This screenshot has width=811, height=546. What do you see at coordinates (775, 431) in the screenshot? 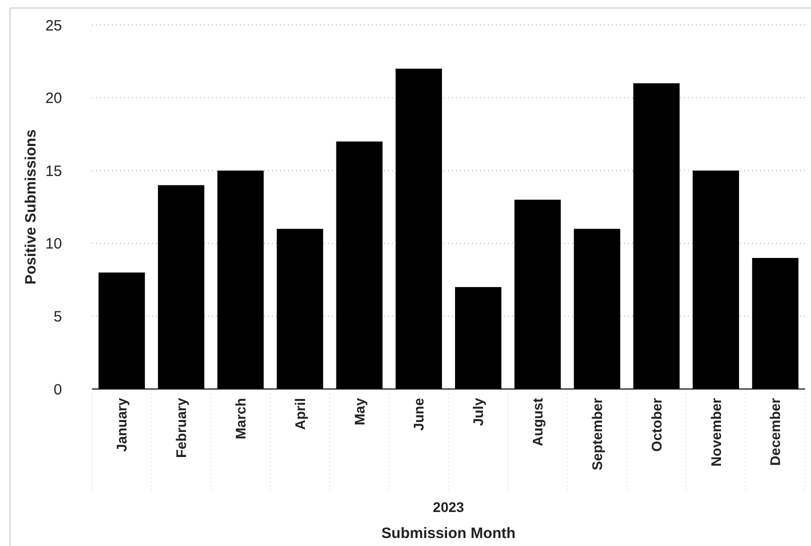
I see `x-tick-label: December` at bounding box center [775, 431].